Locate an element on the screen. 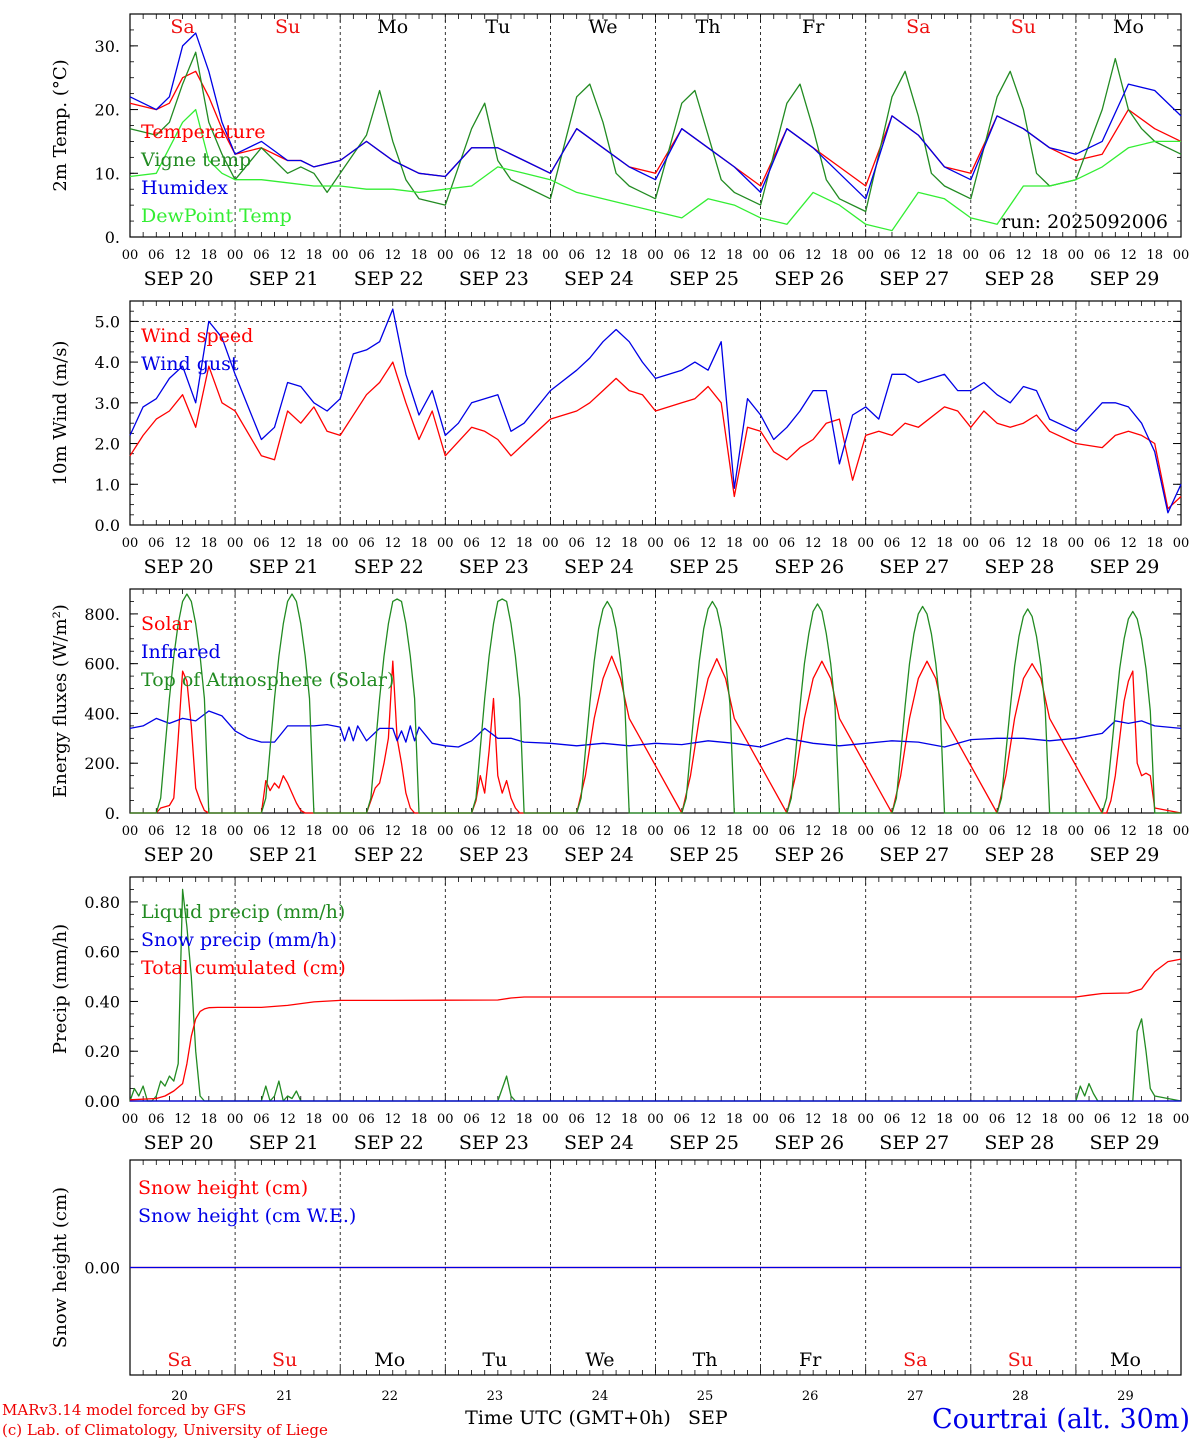 The width and height of the screenshot is (1194, 1440). day-number-label: 29 is located at coordinates (1125, 1396).